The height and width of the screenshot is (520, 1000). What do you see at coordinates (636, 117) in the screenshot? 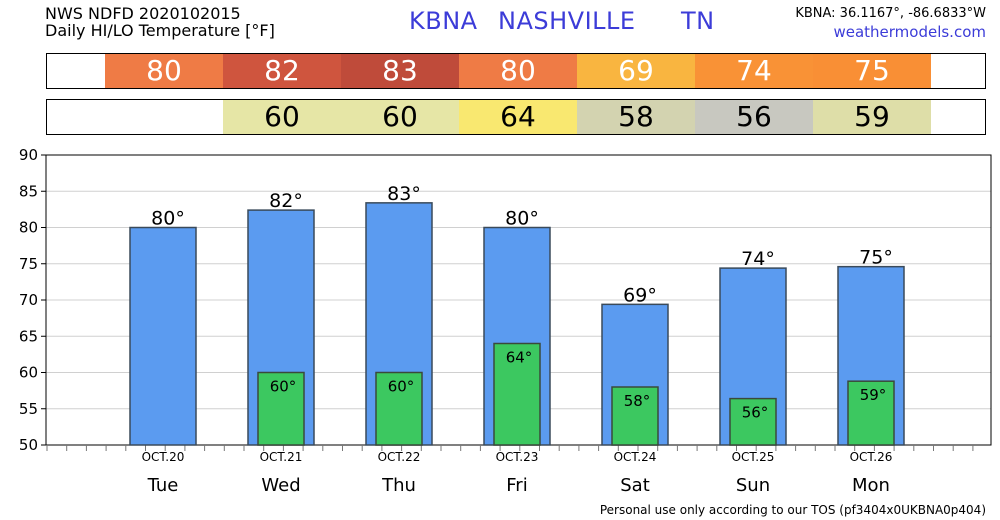
I see `lo-strip-cell: 58` at bounding box center [636, 117].